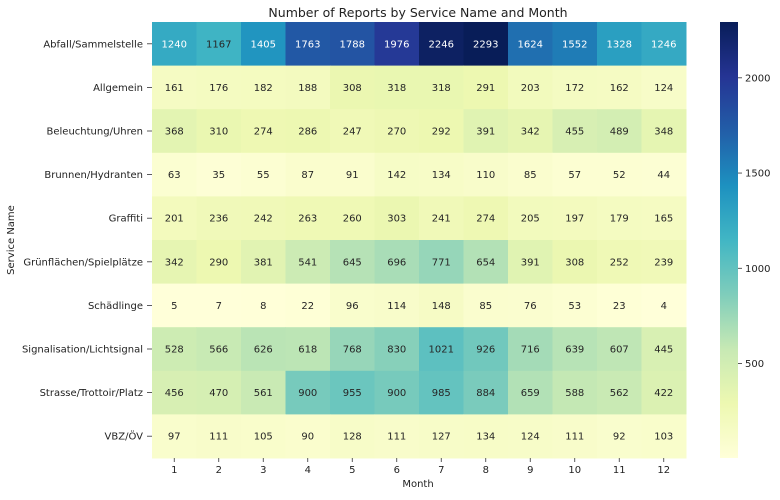 This screenshot has height=500, width=780. I want to click on cell-value-label: 286, so click(307, 132).